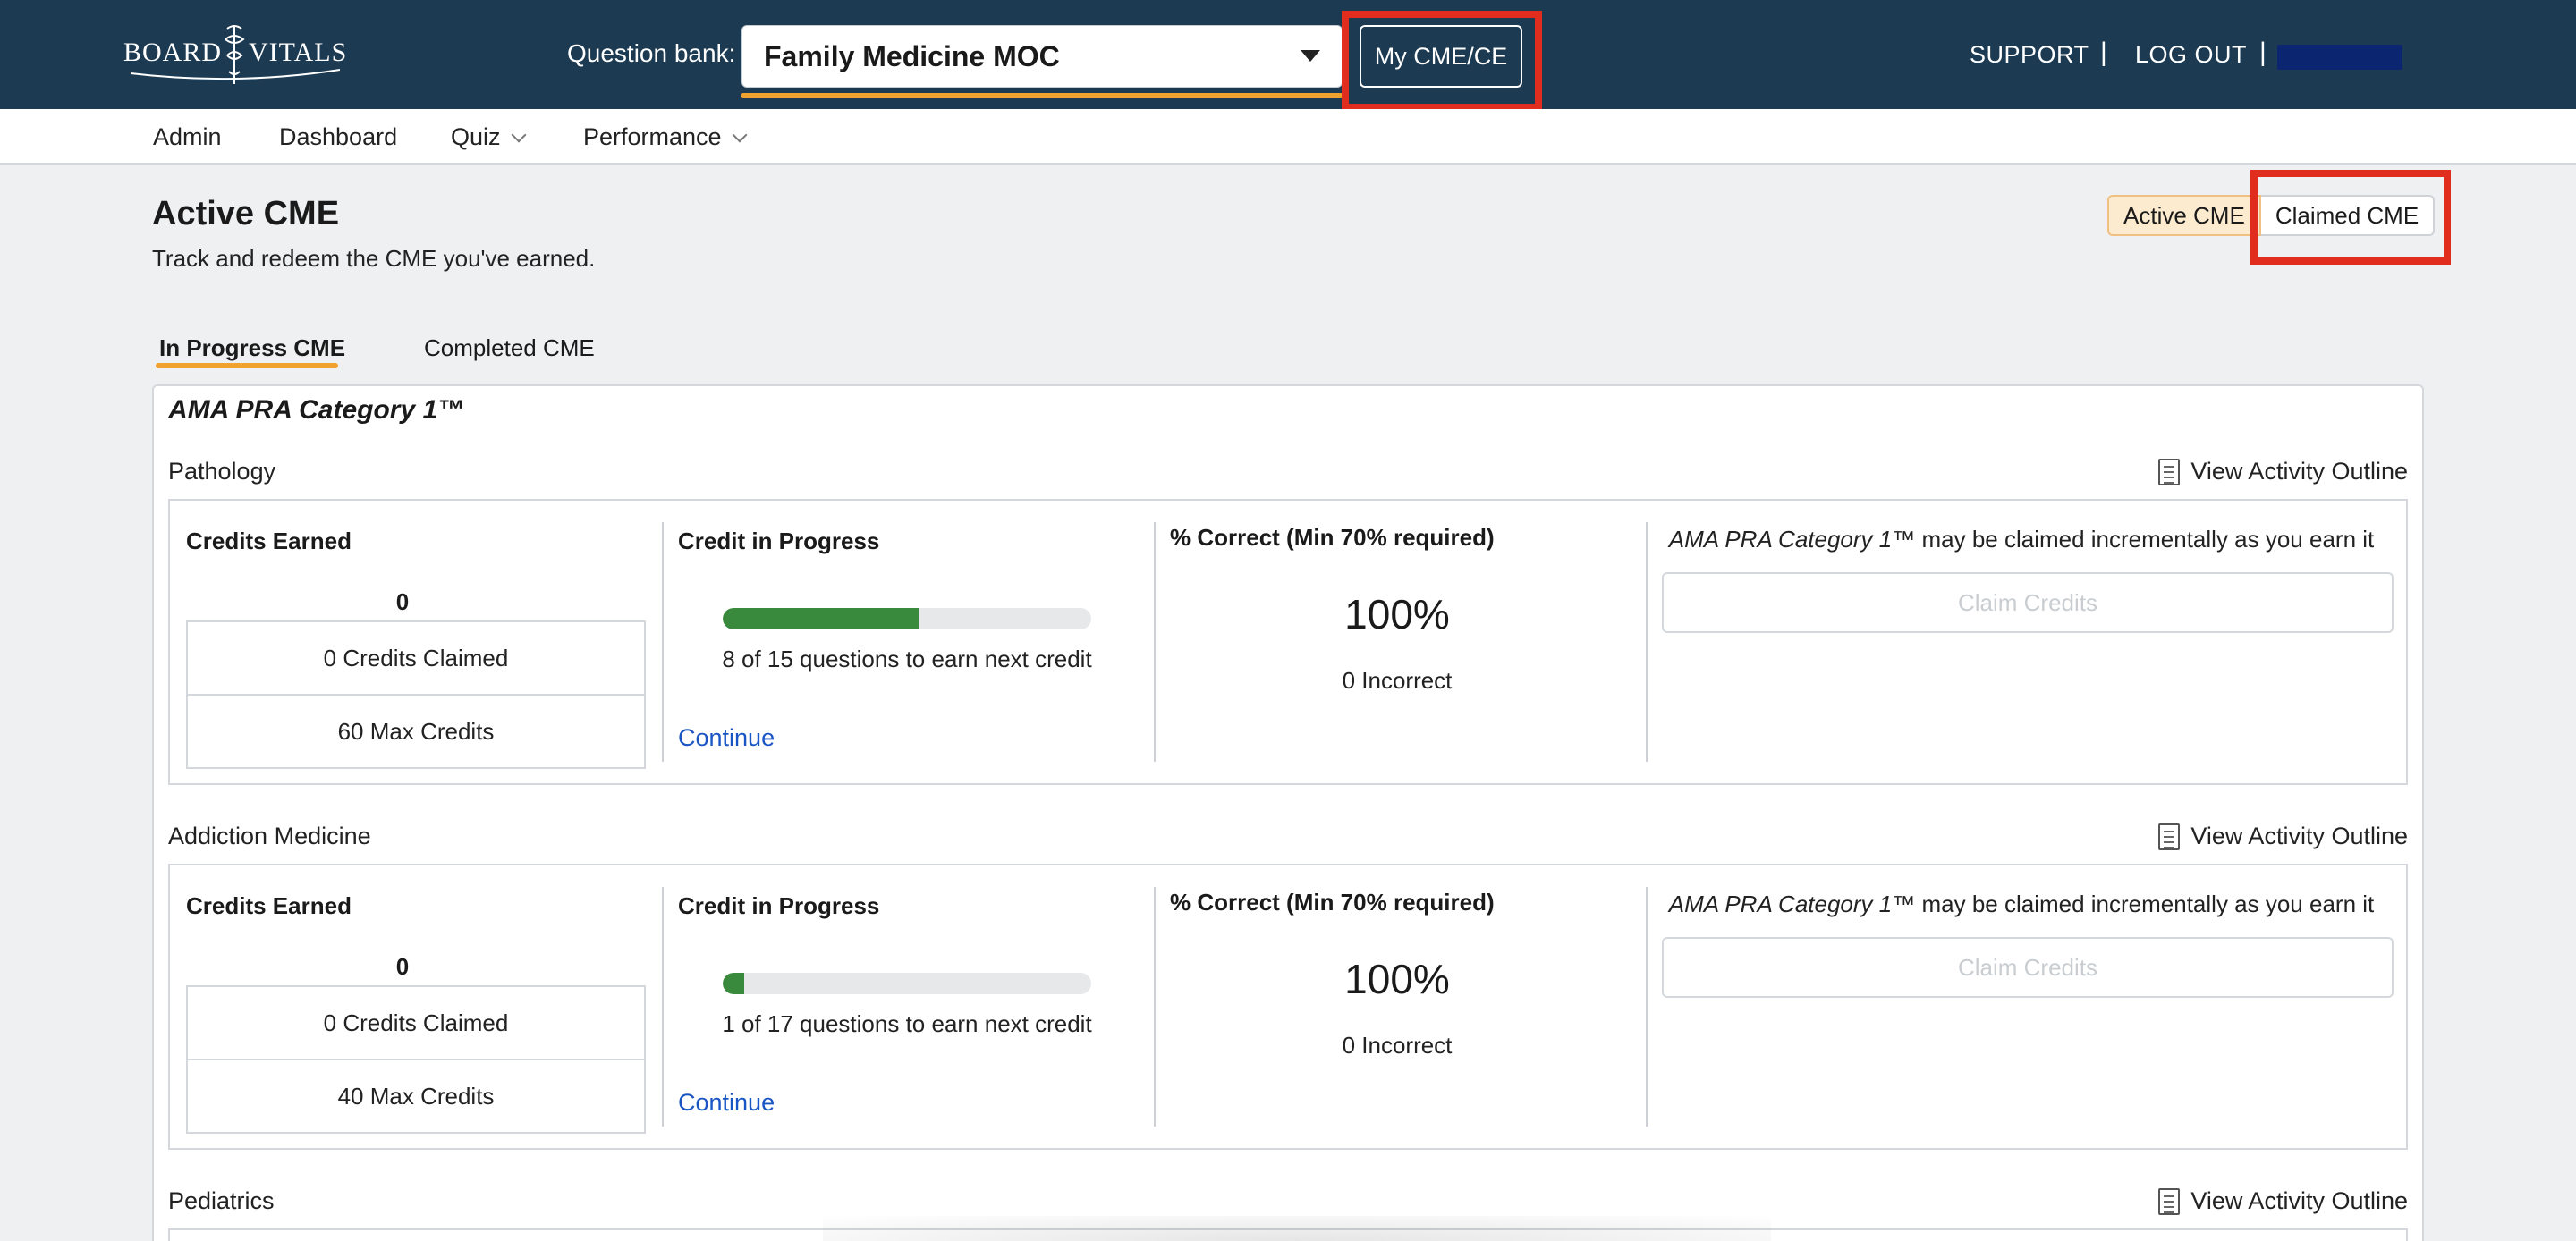 This screenshot has height=1241, width=2576. What do you see at coordinates (907, 1023) in the screenshot?
I see `credit-progress-text: 1 of 17 questions to earn next credit` at bounding box center [907, 1023].